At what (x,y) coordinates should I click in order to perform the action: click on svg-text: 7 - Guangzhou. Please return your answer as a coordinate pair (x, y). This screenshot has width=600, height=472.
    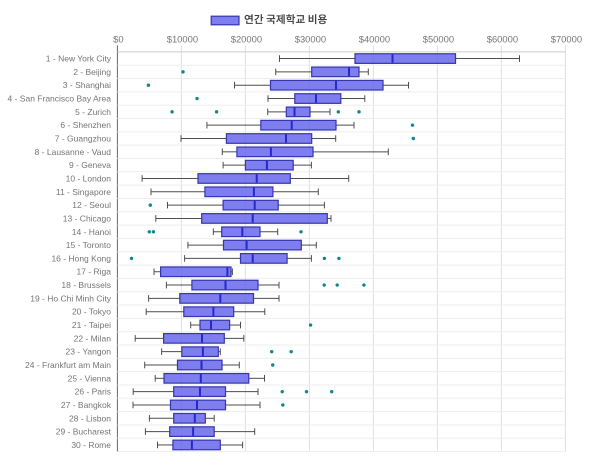
    Looking at the image, I should click on (83, 139).